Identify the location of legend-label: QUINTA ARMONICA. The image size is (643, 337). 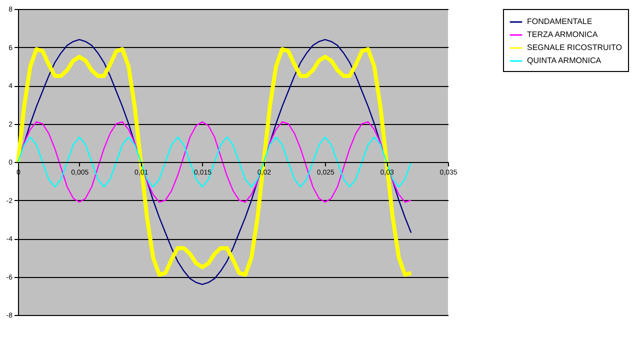
(564, 60).